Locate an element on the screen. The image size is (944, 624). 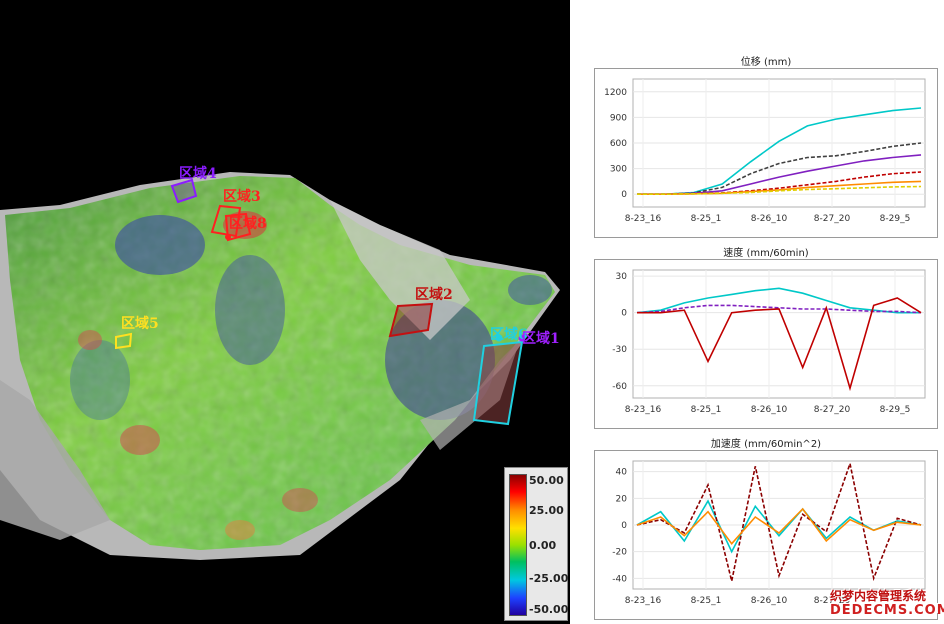
y-tick-label: 900 is located at coordinates (618, 118).